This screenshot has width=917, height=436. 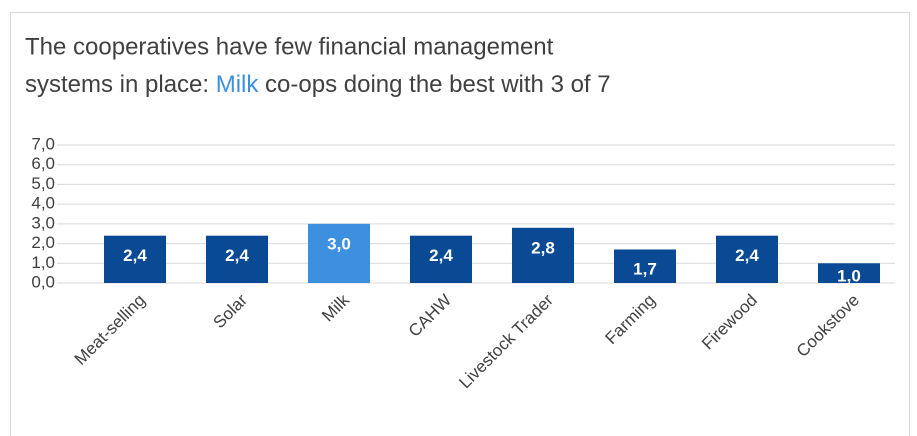 What do you see at coordinates (645, 269) in the screenshot?
I see `data-label: 1,7` at bounding box center [645, 269].